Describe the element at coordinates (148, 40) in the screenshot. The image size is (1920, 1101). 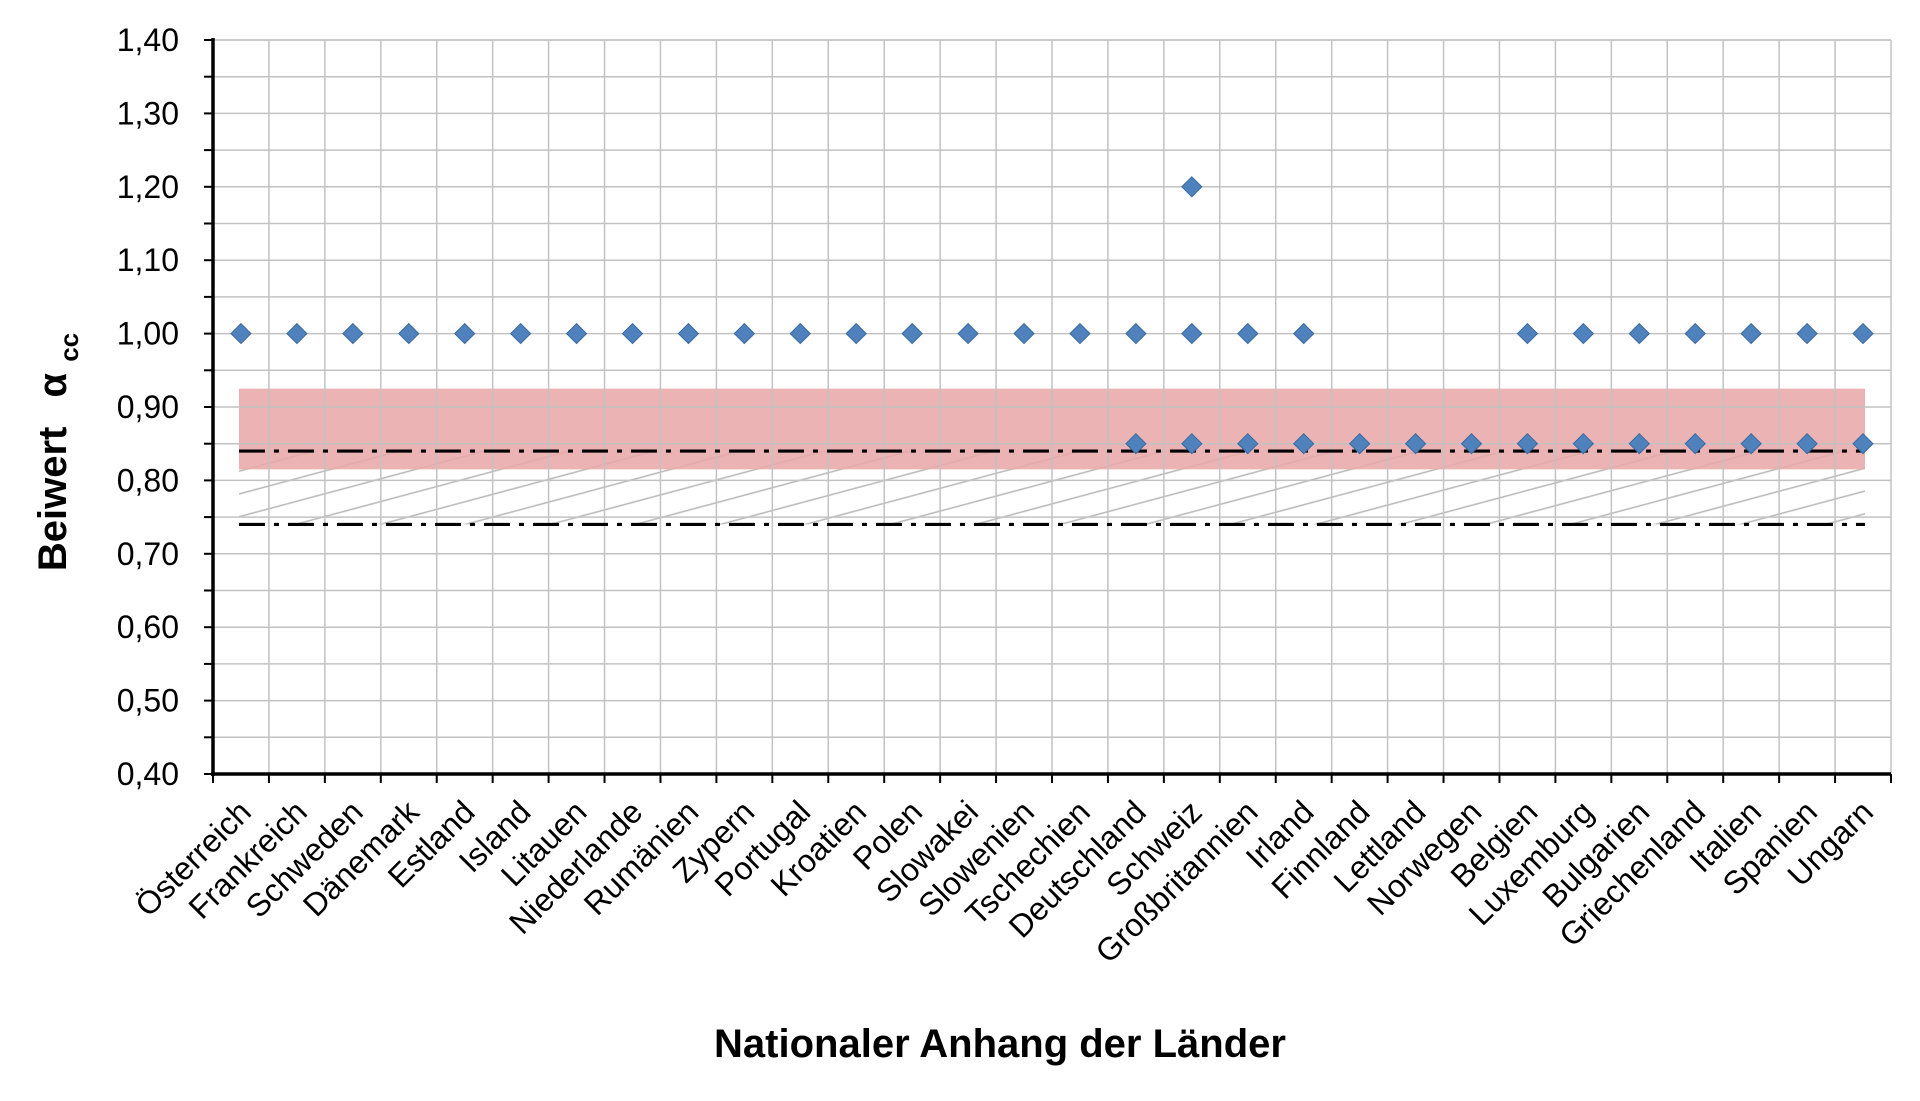
I see `y-tick-label: 1,40` at that location.